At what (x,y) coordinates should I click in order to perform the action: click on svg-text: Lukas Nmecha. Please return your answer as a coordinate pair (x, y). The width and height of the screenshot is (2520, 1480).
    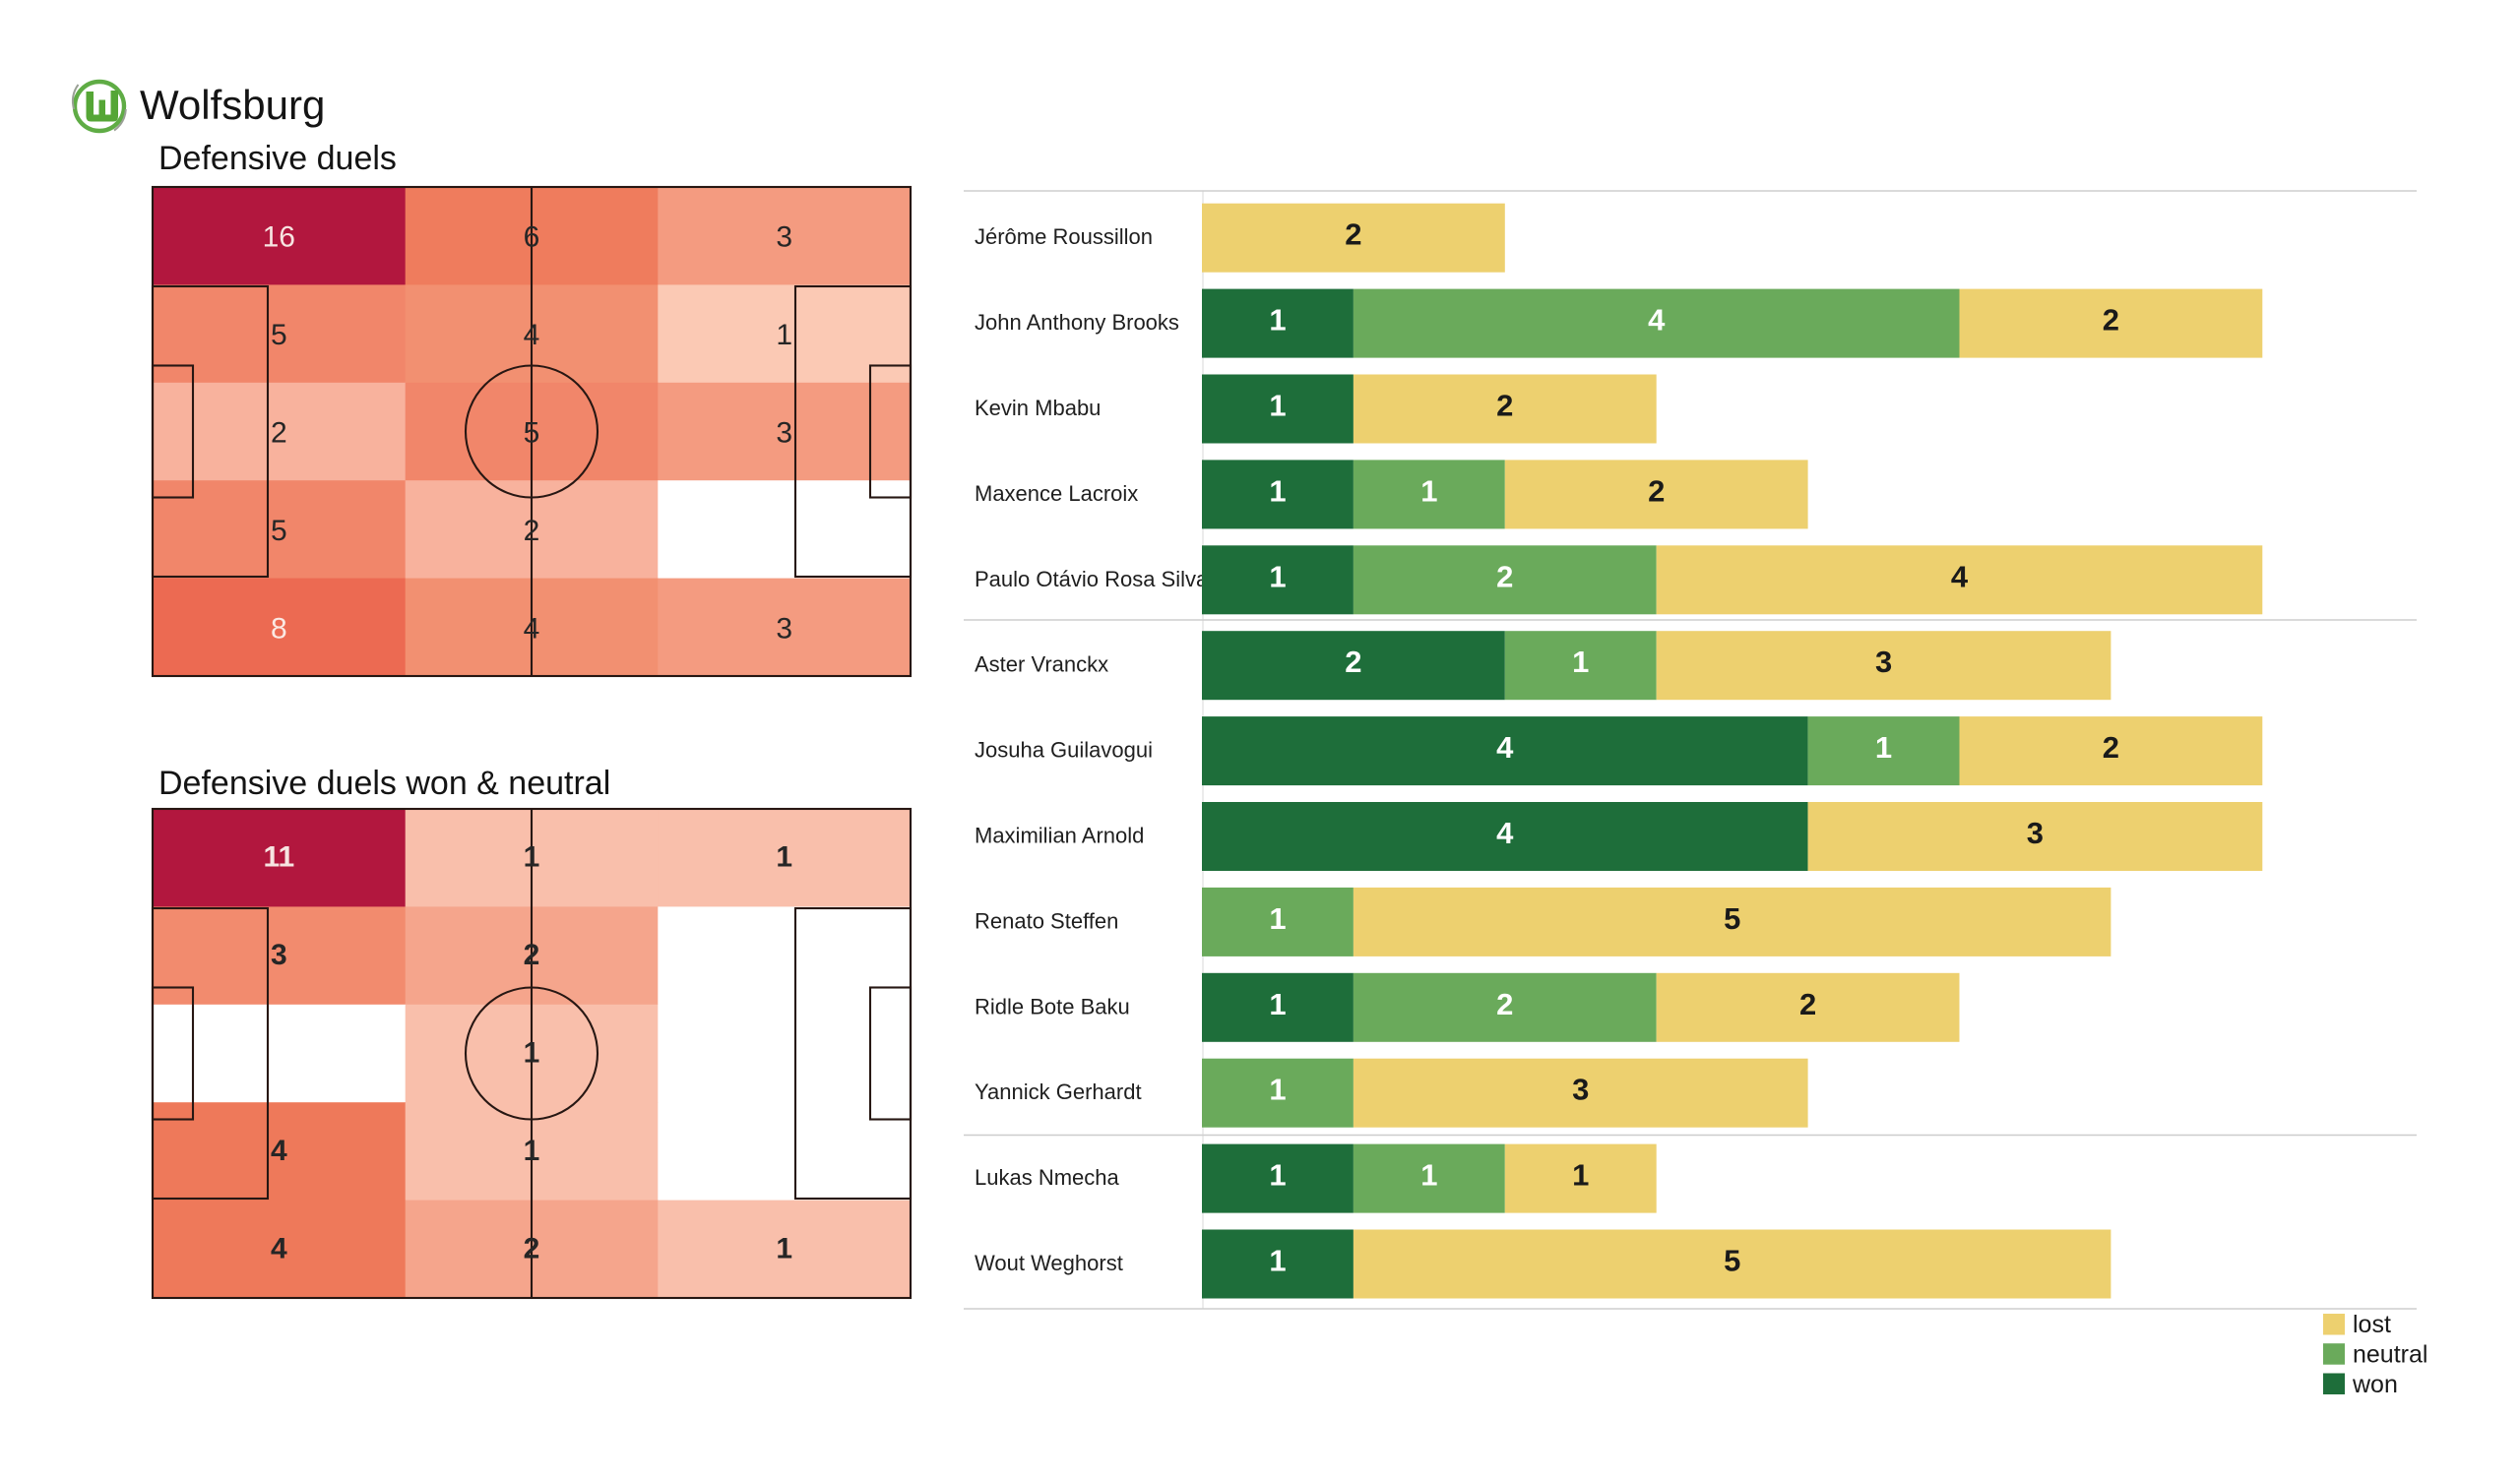
    Looking at the image, I should click on (1047, 1177).